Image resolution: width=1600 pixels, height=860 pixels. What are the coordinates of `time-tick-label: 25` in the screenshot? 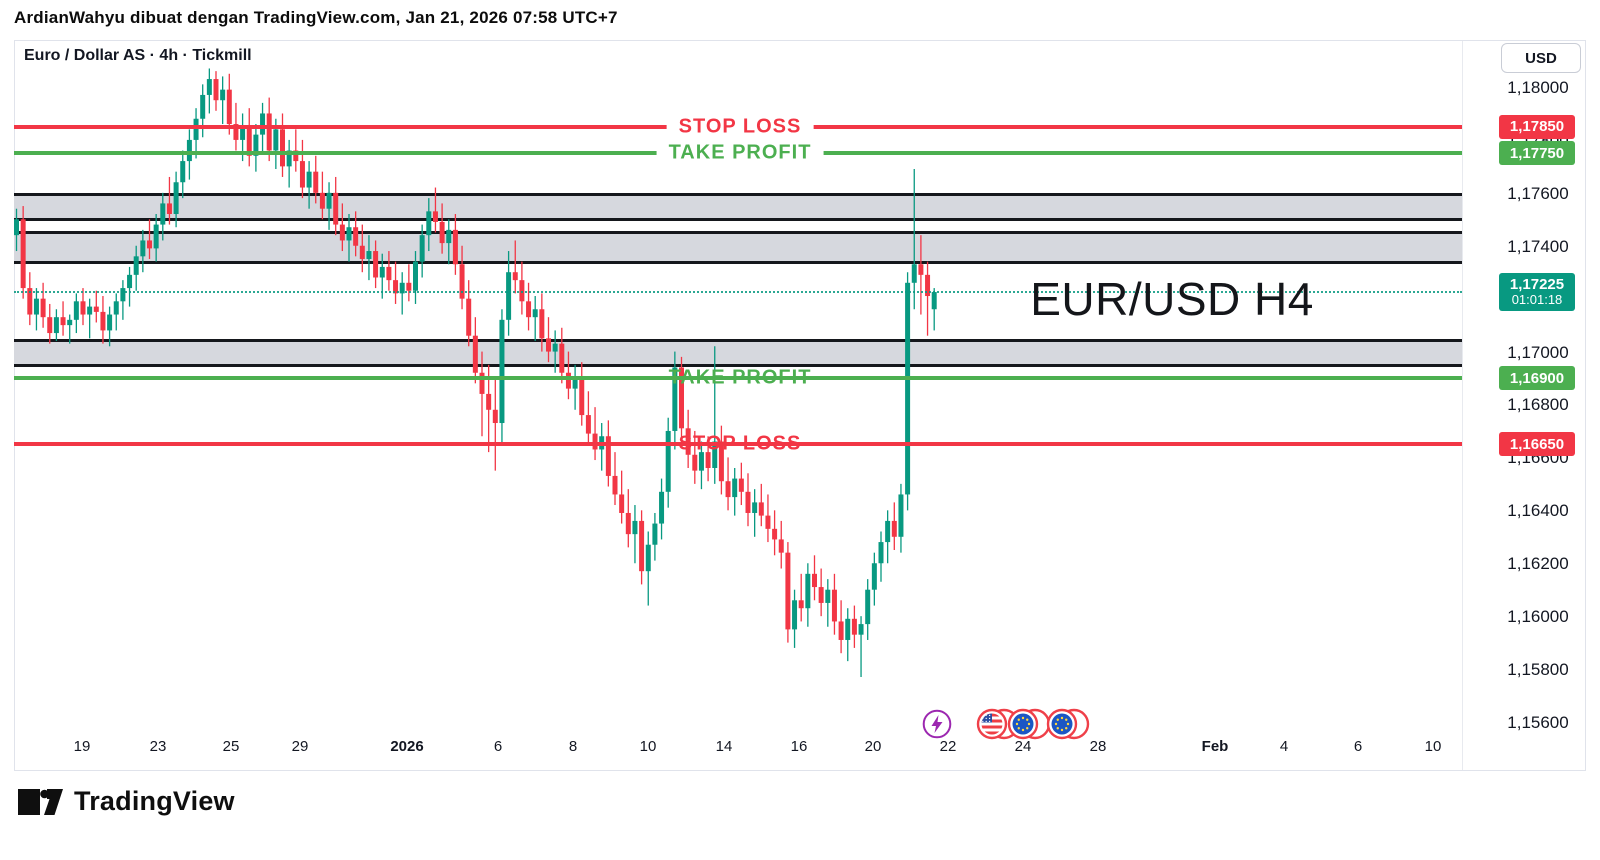 It's located at (231, 746).